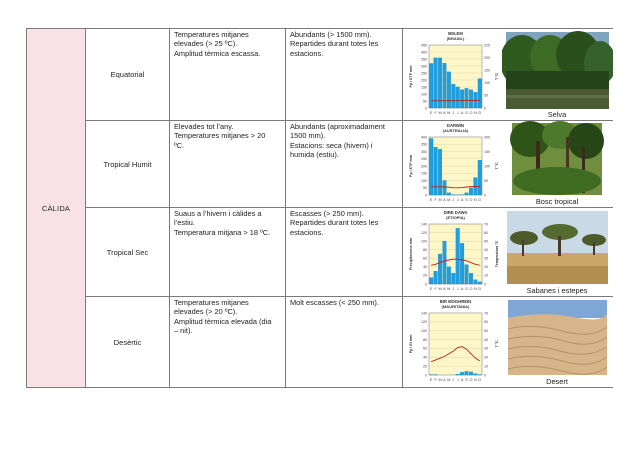 This screenshot has width=638, height=451. Describe the element at coordinates (557, 74) in the screenshot. I see `jungle-photo` at that location.